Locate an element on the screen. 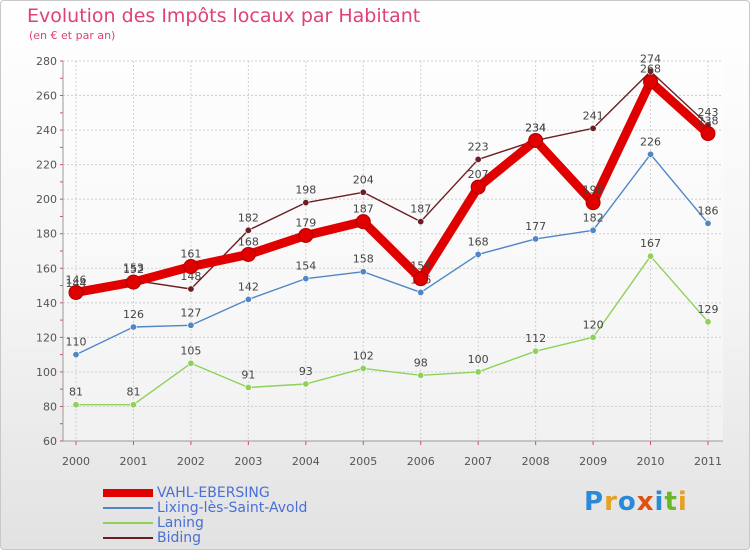 The image size is (750, 550). data-label: 241 is located at coordinates (593, 115).